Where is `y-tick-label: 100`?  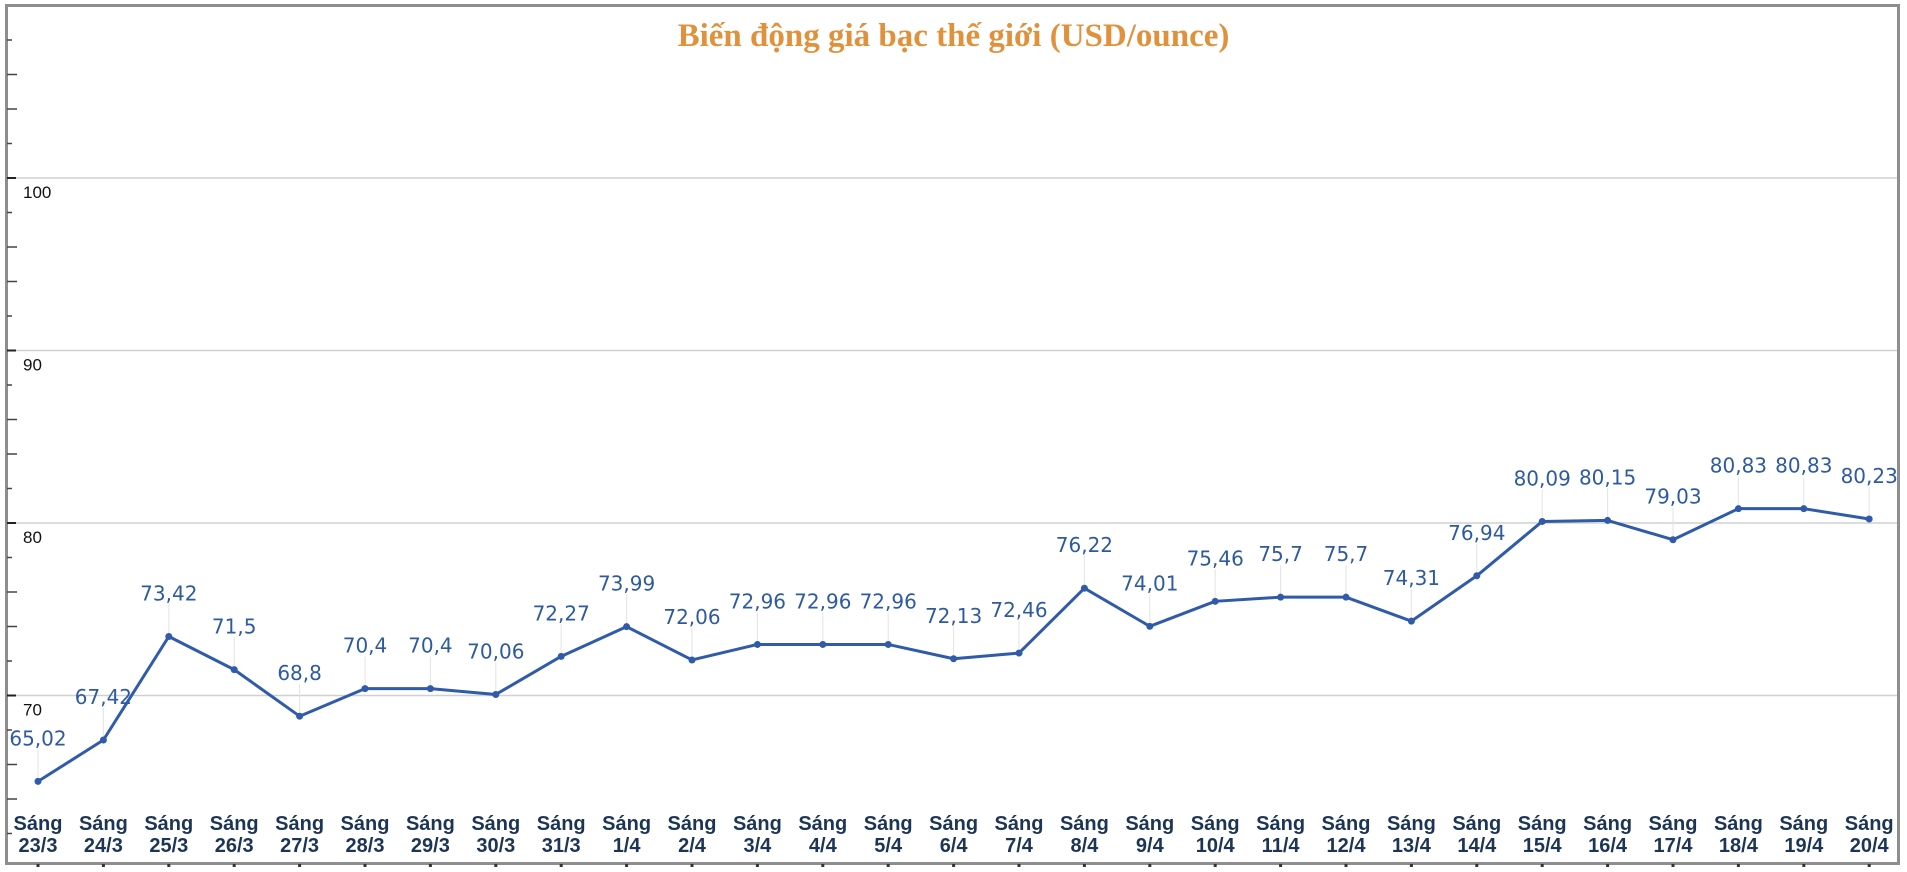 y-tick-label: 100 is located at coordinates (37, 192).